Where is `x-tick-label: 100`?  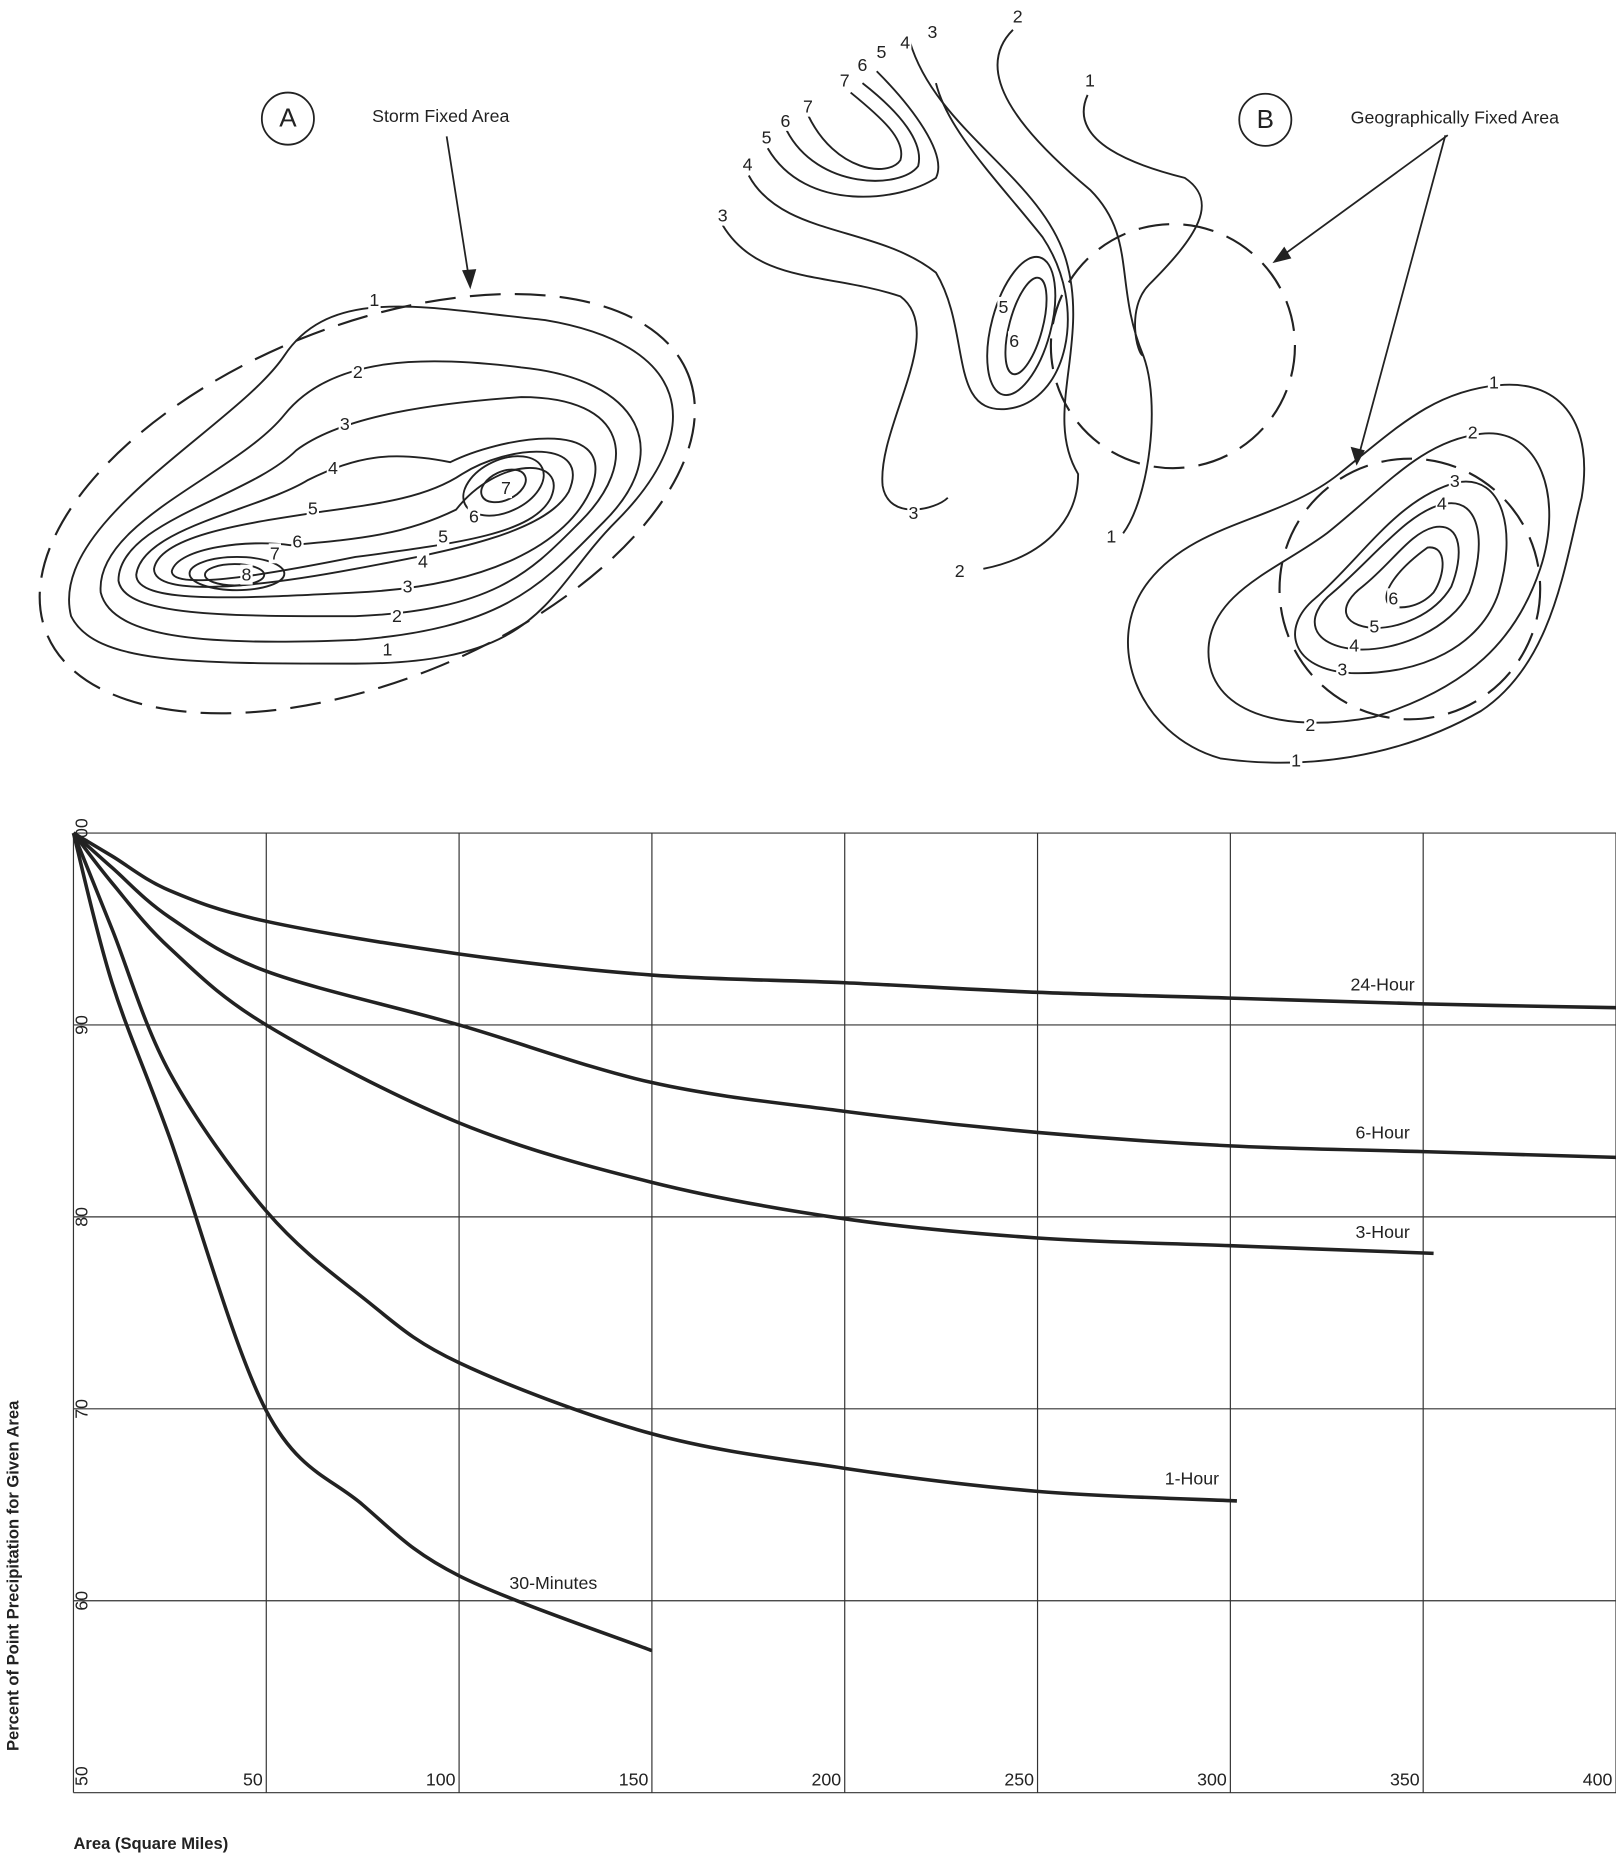
x-tick-label: 100 is located at coordinates (441, 1780).